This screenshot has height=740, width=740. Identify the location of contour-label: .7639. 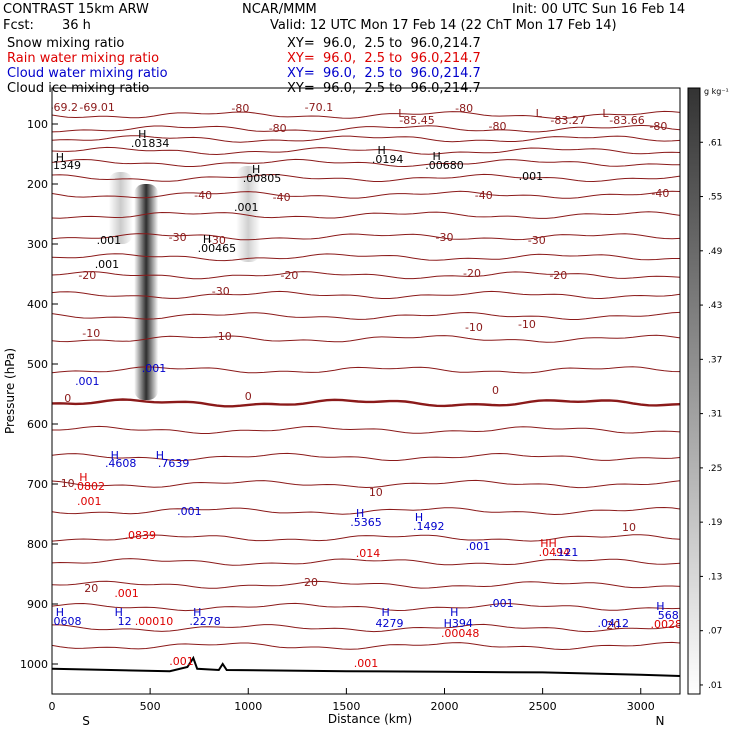
(174, 463).